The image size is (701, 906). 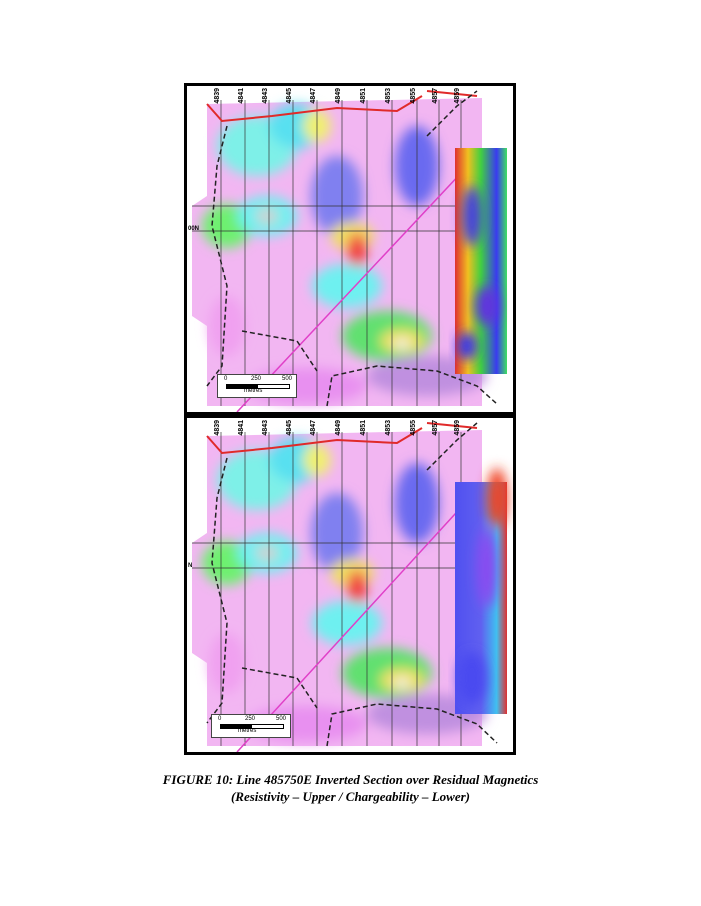 I want to click on northing-label: N, so click(x=190, y=566).